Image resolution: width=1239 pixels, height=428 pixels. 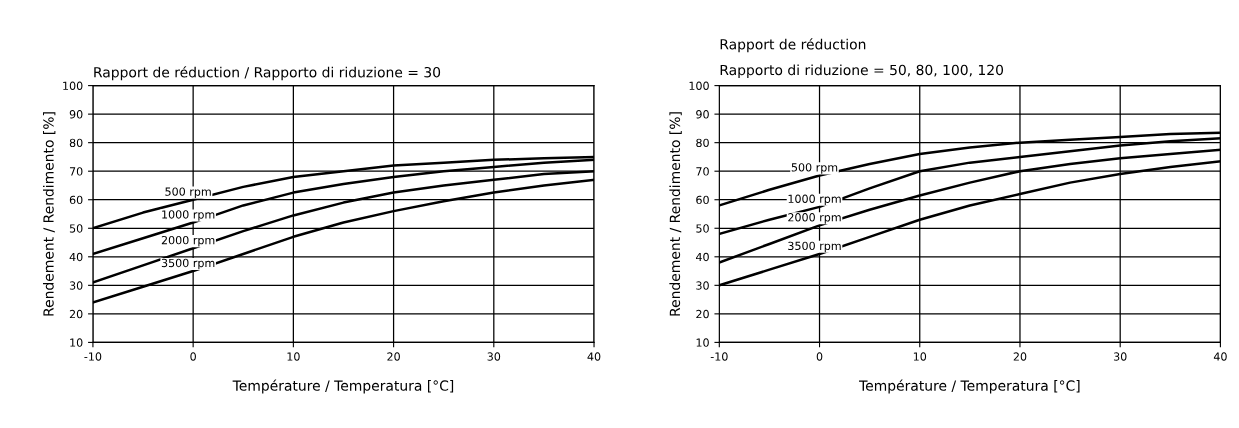 I want to click on chart-subtitle: Rapporto di riduzione = 50, 80, 100, 120, so click(x=862, y=71).